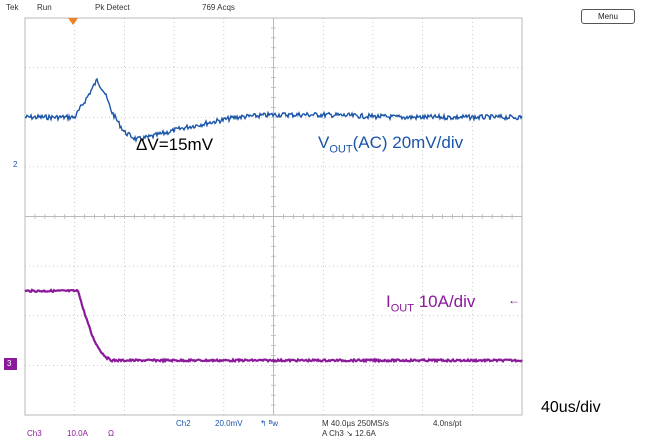 This screenshot has height=441, width=655. I want to click on ch3-readout-scale: 10.0A, so click(77, 433).